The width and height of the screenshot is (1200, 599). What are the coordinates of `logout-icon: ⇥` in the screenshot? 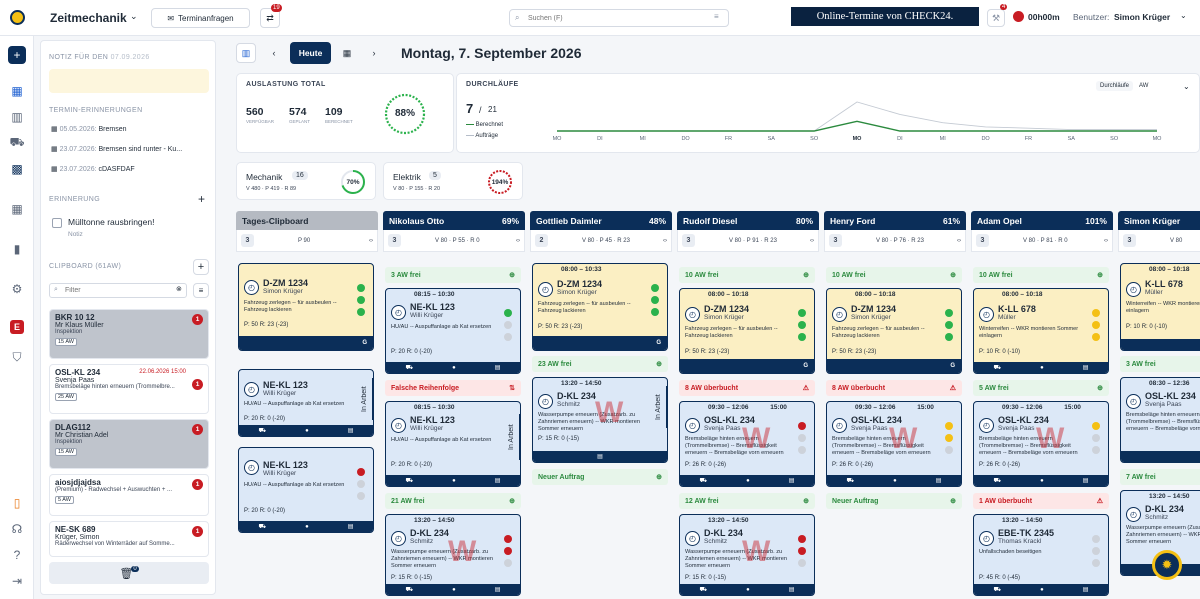 It's located at (17, 581).